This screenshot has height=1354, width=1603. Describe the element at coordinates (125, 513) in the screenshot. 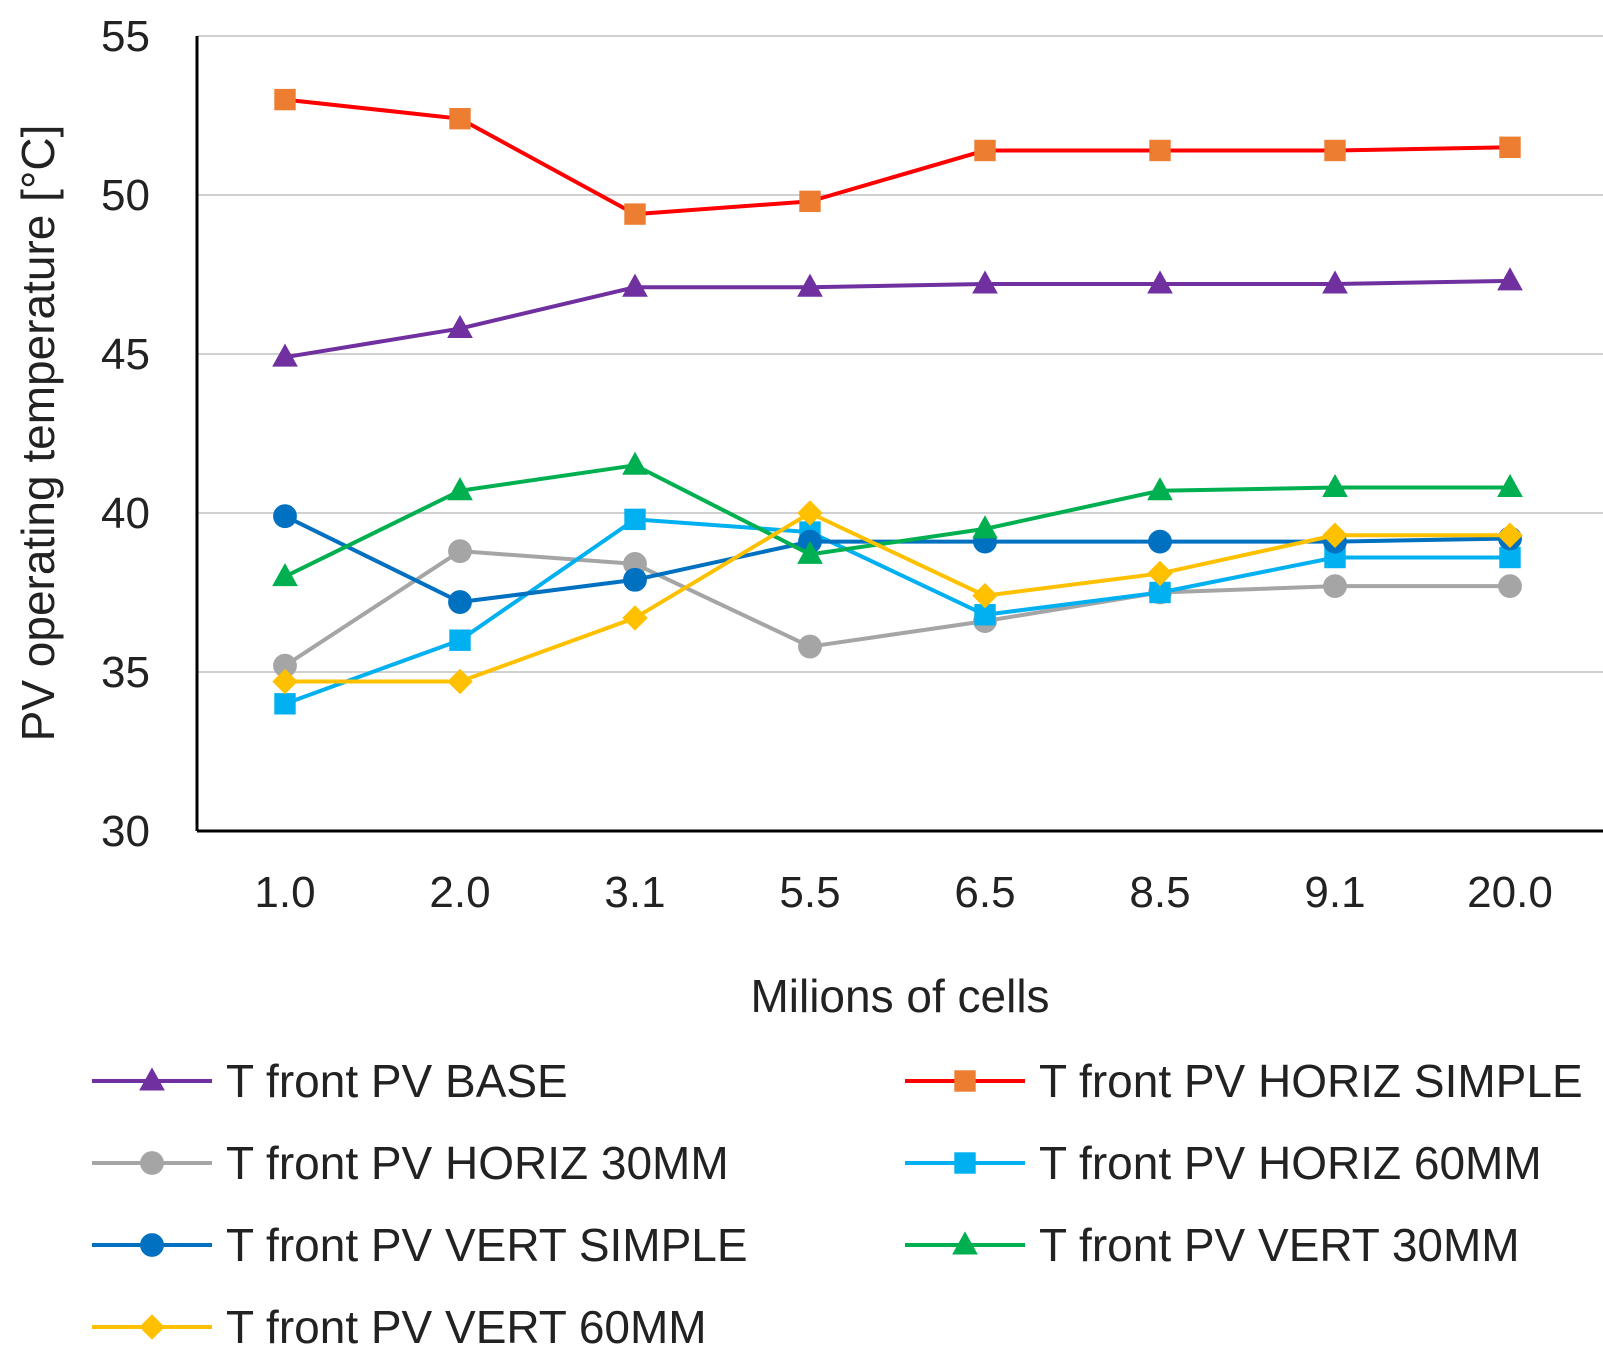

I see `y-tick-label: 40` at that location.